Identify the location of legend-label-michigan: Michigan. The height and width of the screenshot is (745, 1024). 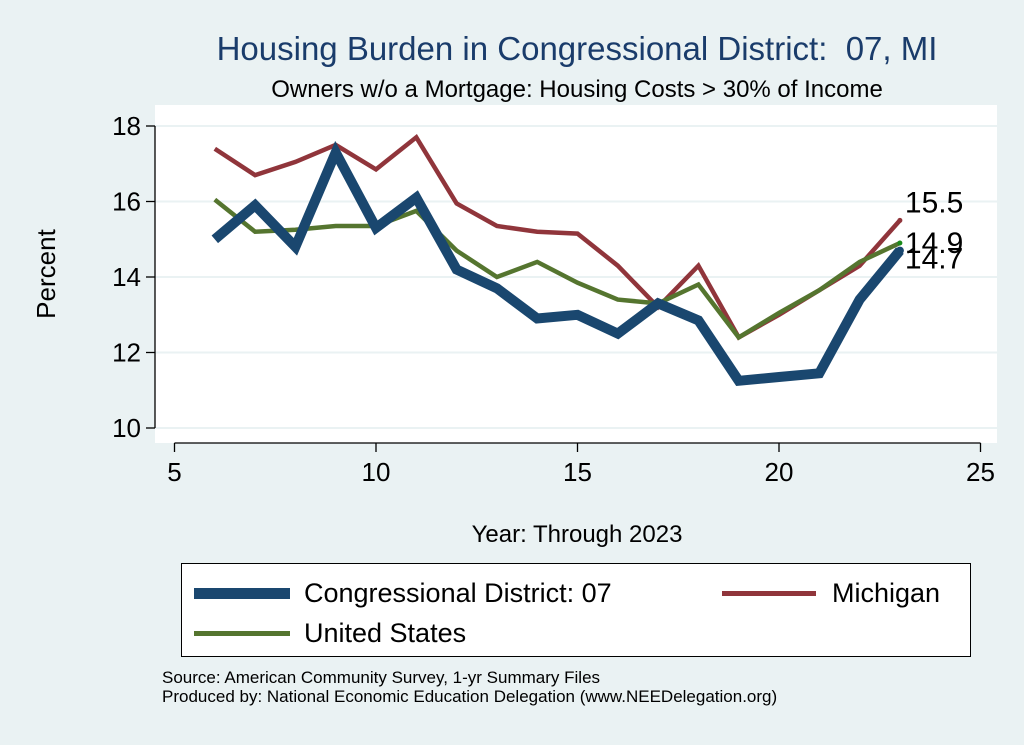
(886, 593).